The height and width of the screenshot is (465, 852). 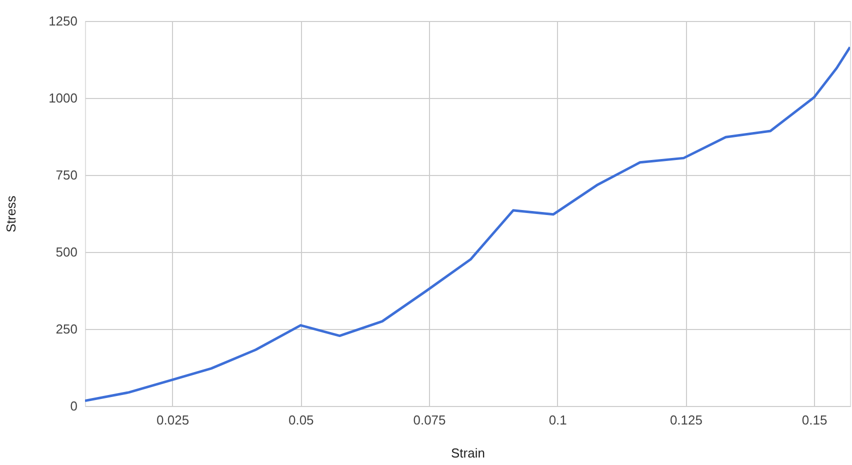 I want to click on y-tick-label: 1250, so click(x=63, y=21).